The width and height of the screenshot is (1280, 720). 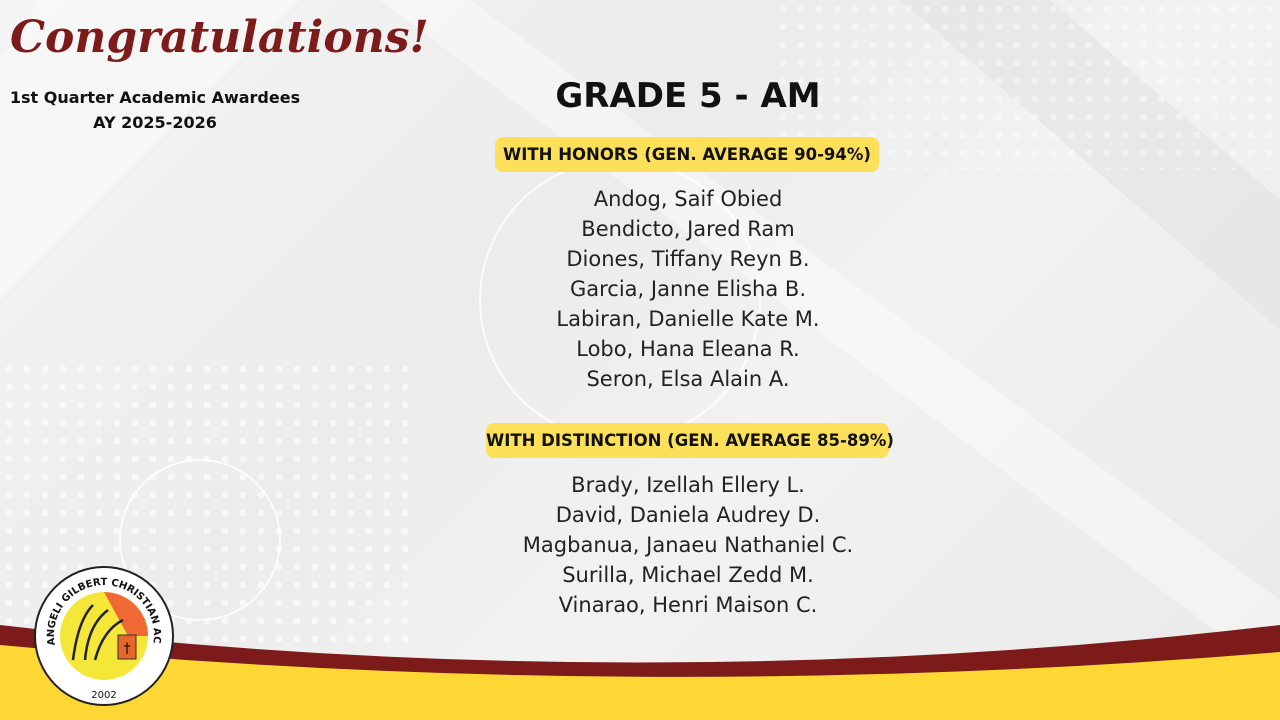 I want to click on list-item: Vinarao, Henri Maison C., so click(x=688, y=605).